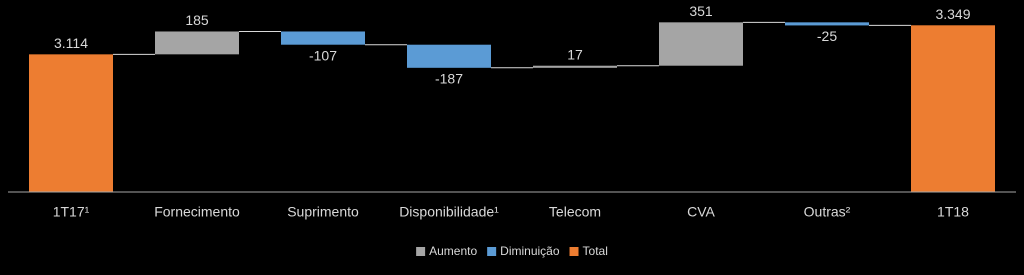 The image size is (1024, 275). What do you see at coordinates (575, 54) in the screenshot?
I see `value-label: 17` at bounding box center [575, 54].